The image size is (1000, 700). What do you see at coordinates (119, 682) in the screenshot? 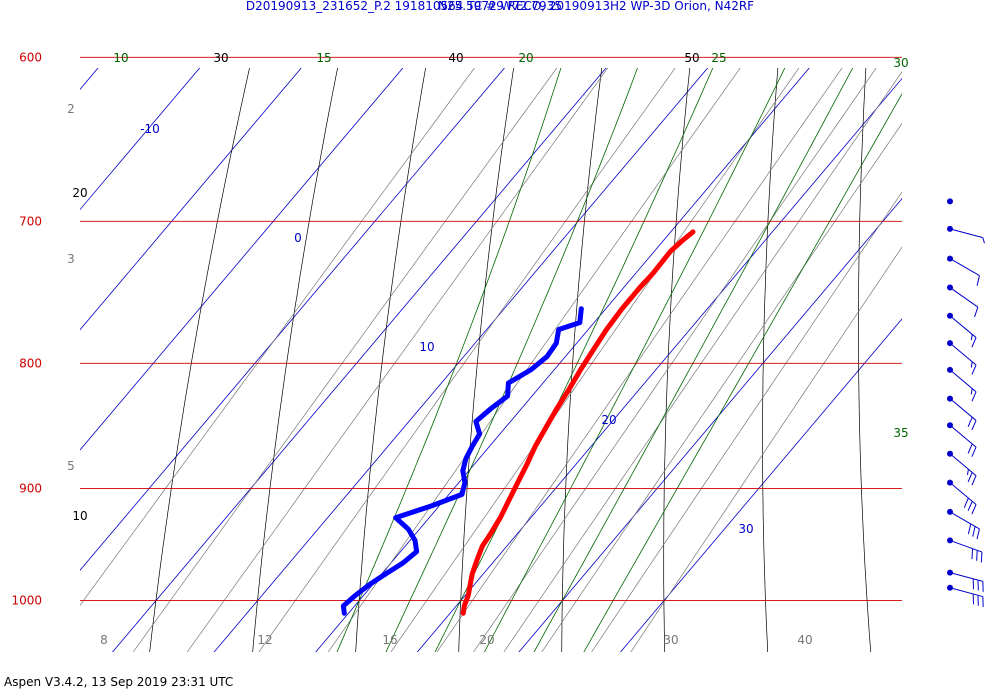
I see `footer-version-timestamp: Aspen V3.4.2, 13 Sep 2019 23:31 UTC` at bounding box center [119, 682].